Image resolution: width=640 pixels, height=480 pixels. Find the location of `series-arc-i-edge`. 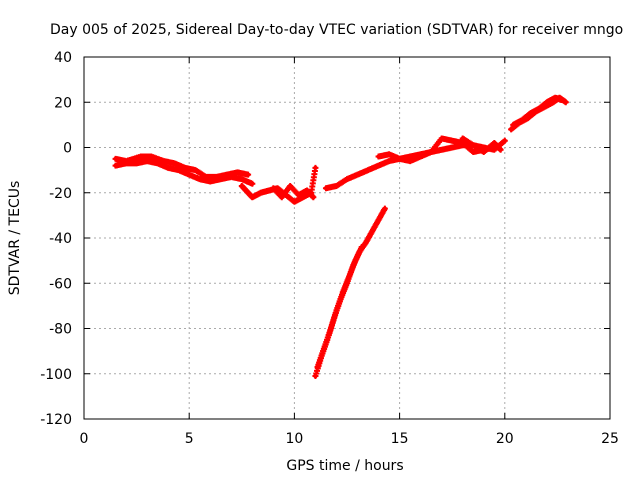

series-arc-i-edge is located at coordinates (537, 111).